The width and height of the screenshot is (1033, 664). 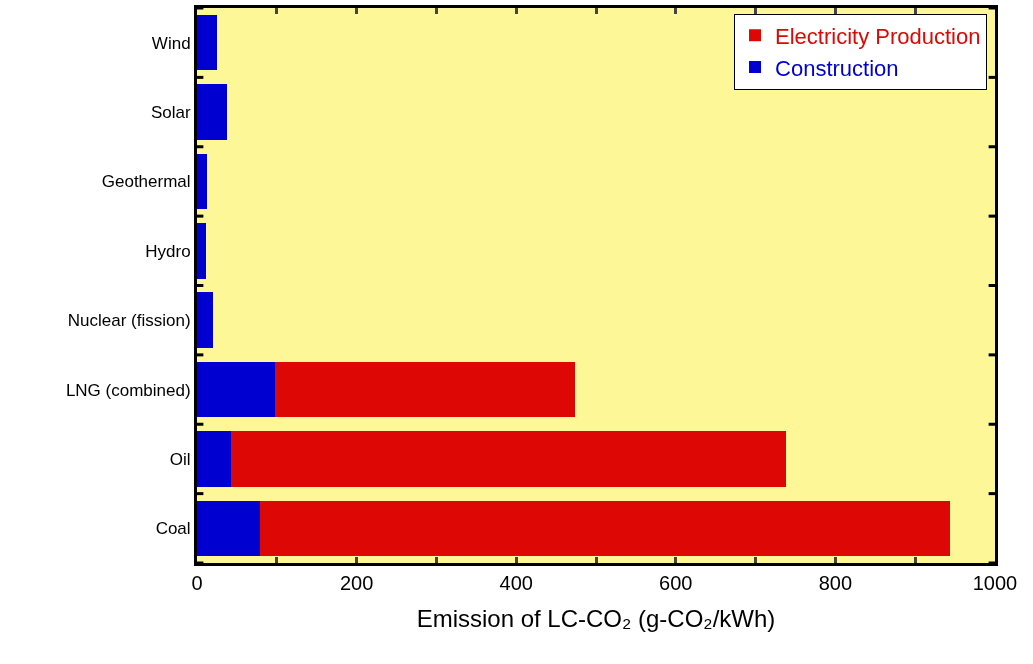 I want to click on y-tick-label: LNG (combined), so click(x=128, y=390).